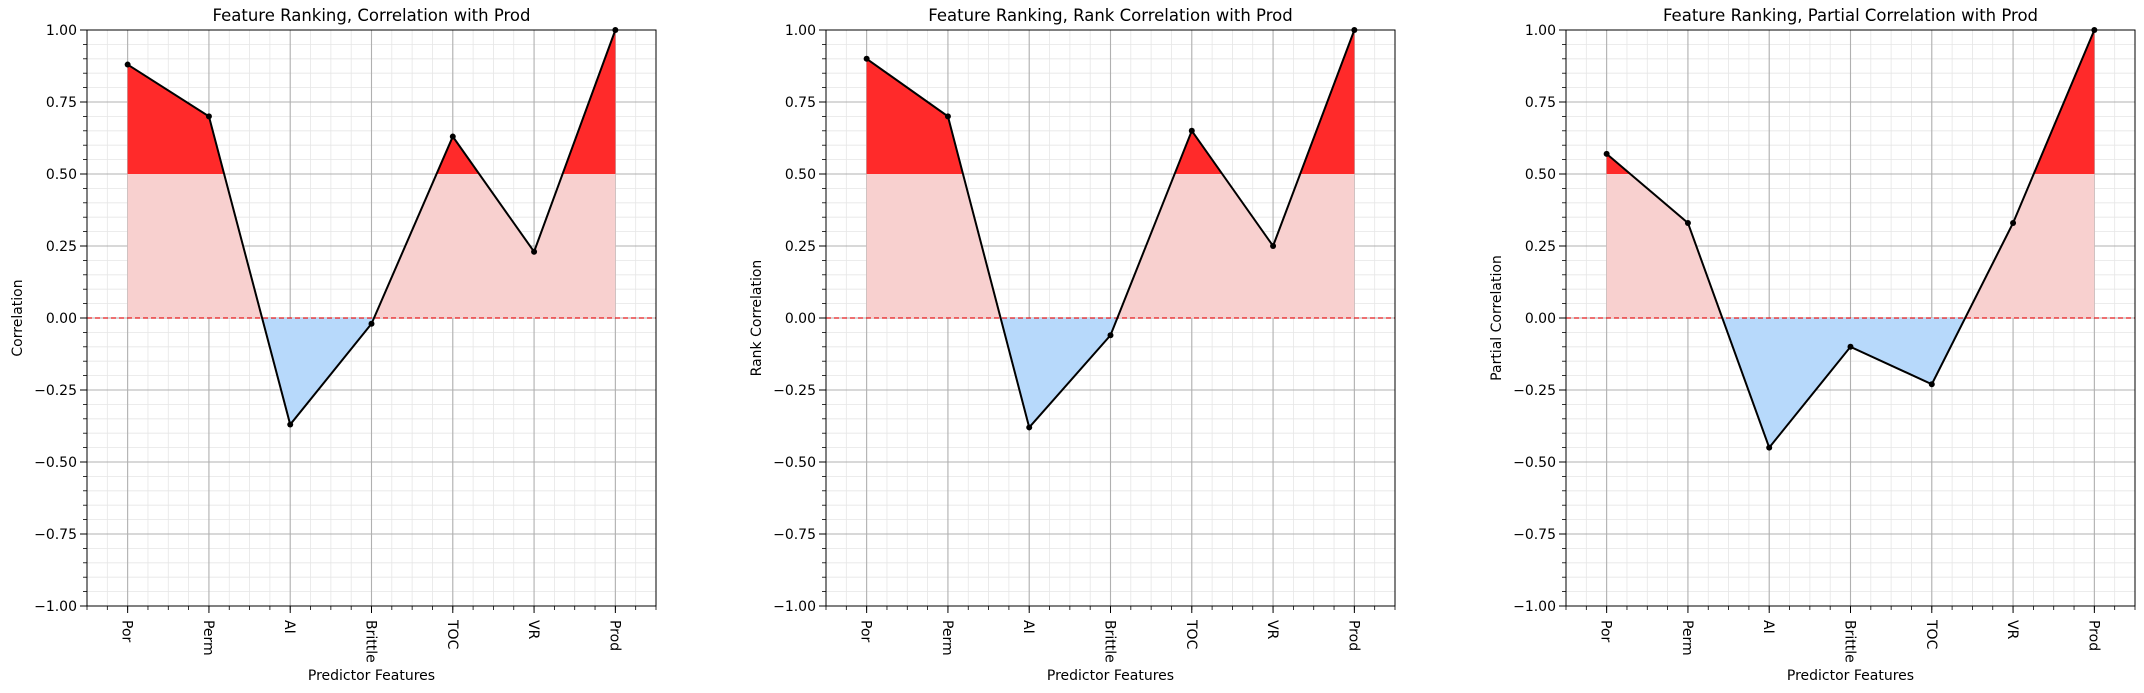  I want to click on chart-title: Feature Ranking, Correlation with Prod, so click(372, 15).